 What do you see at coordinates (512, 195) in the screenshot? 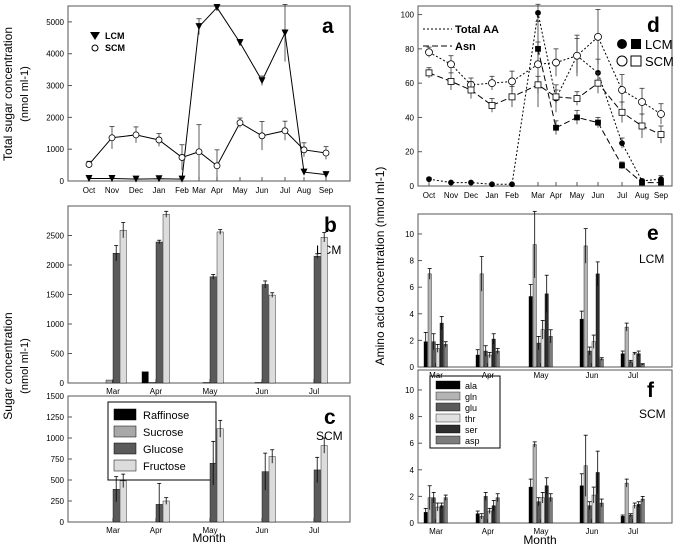
I see `xtick-label-d: Feb` at bounding box center [512, 195].